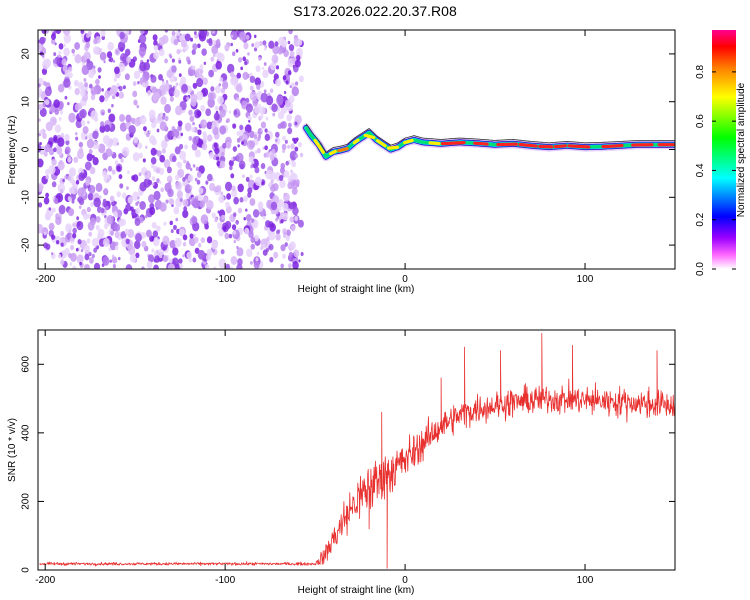  I want to click on snr-ytick-label: 400, so click(26, 432).